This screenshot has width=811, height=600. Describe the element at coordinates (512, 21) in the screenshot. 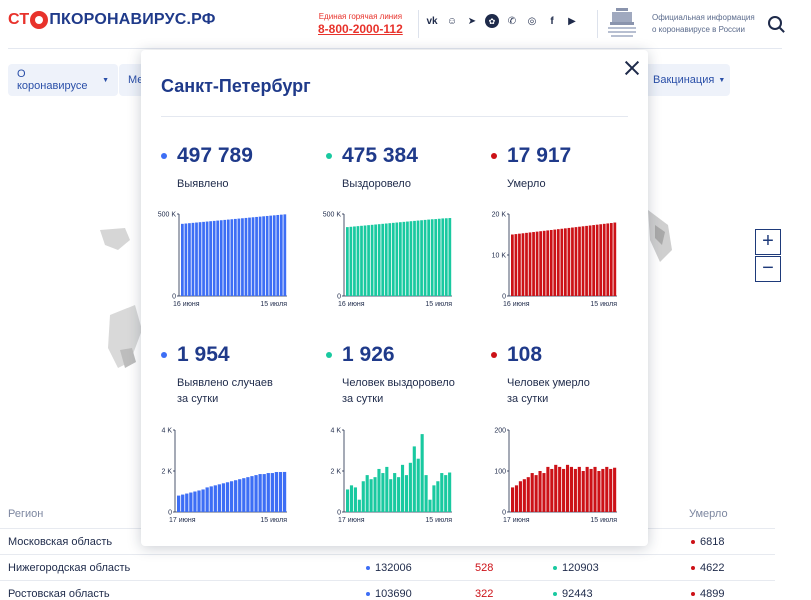

I see `viber-icon: ✆` at that location.